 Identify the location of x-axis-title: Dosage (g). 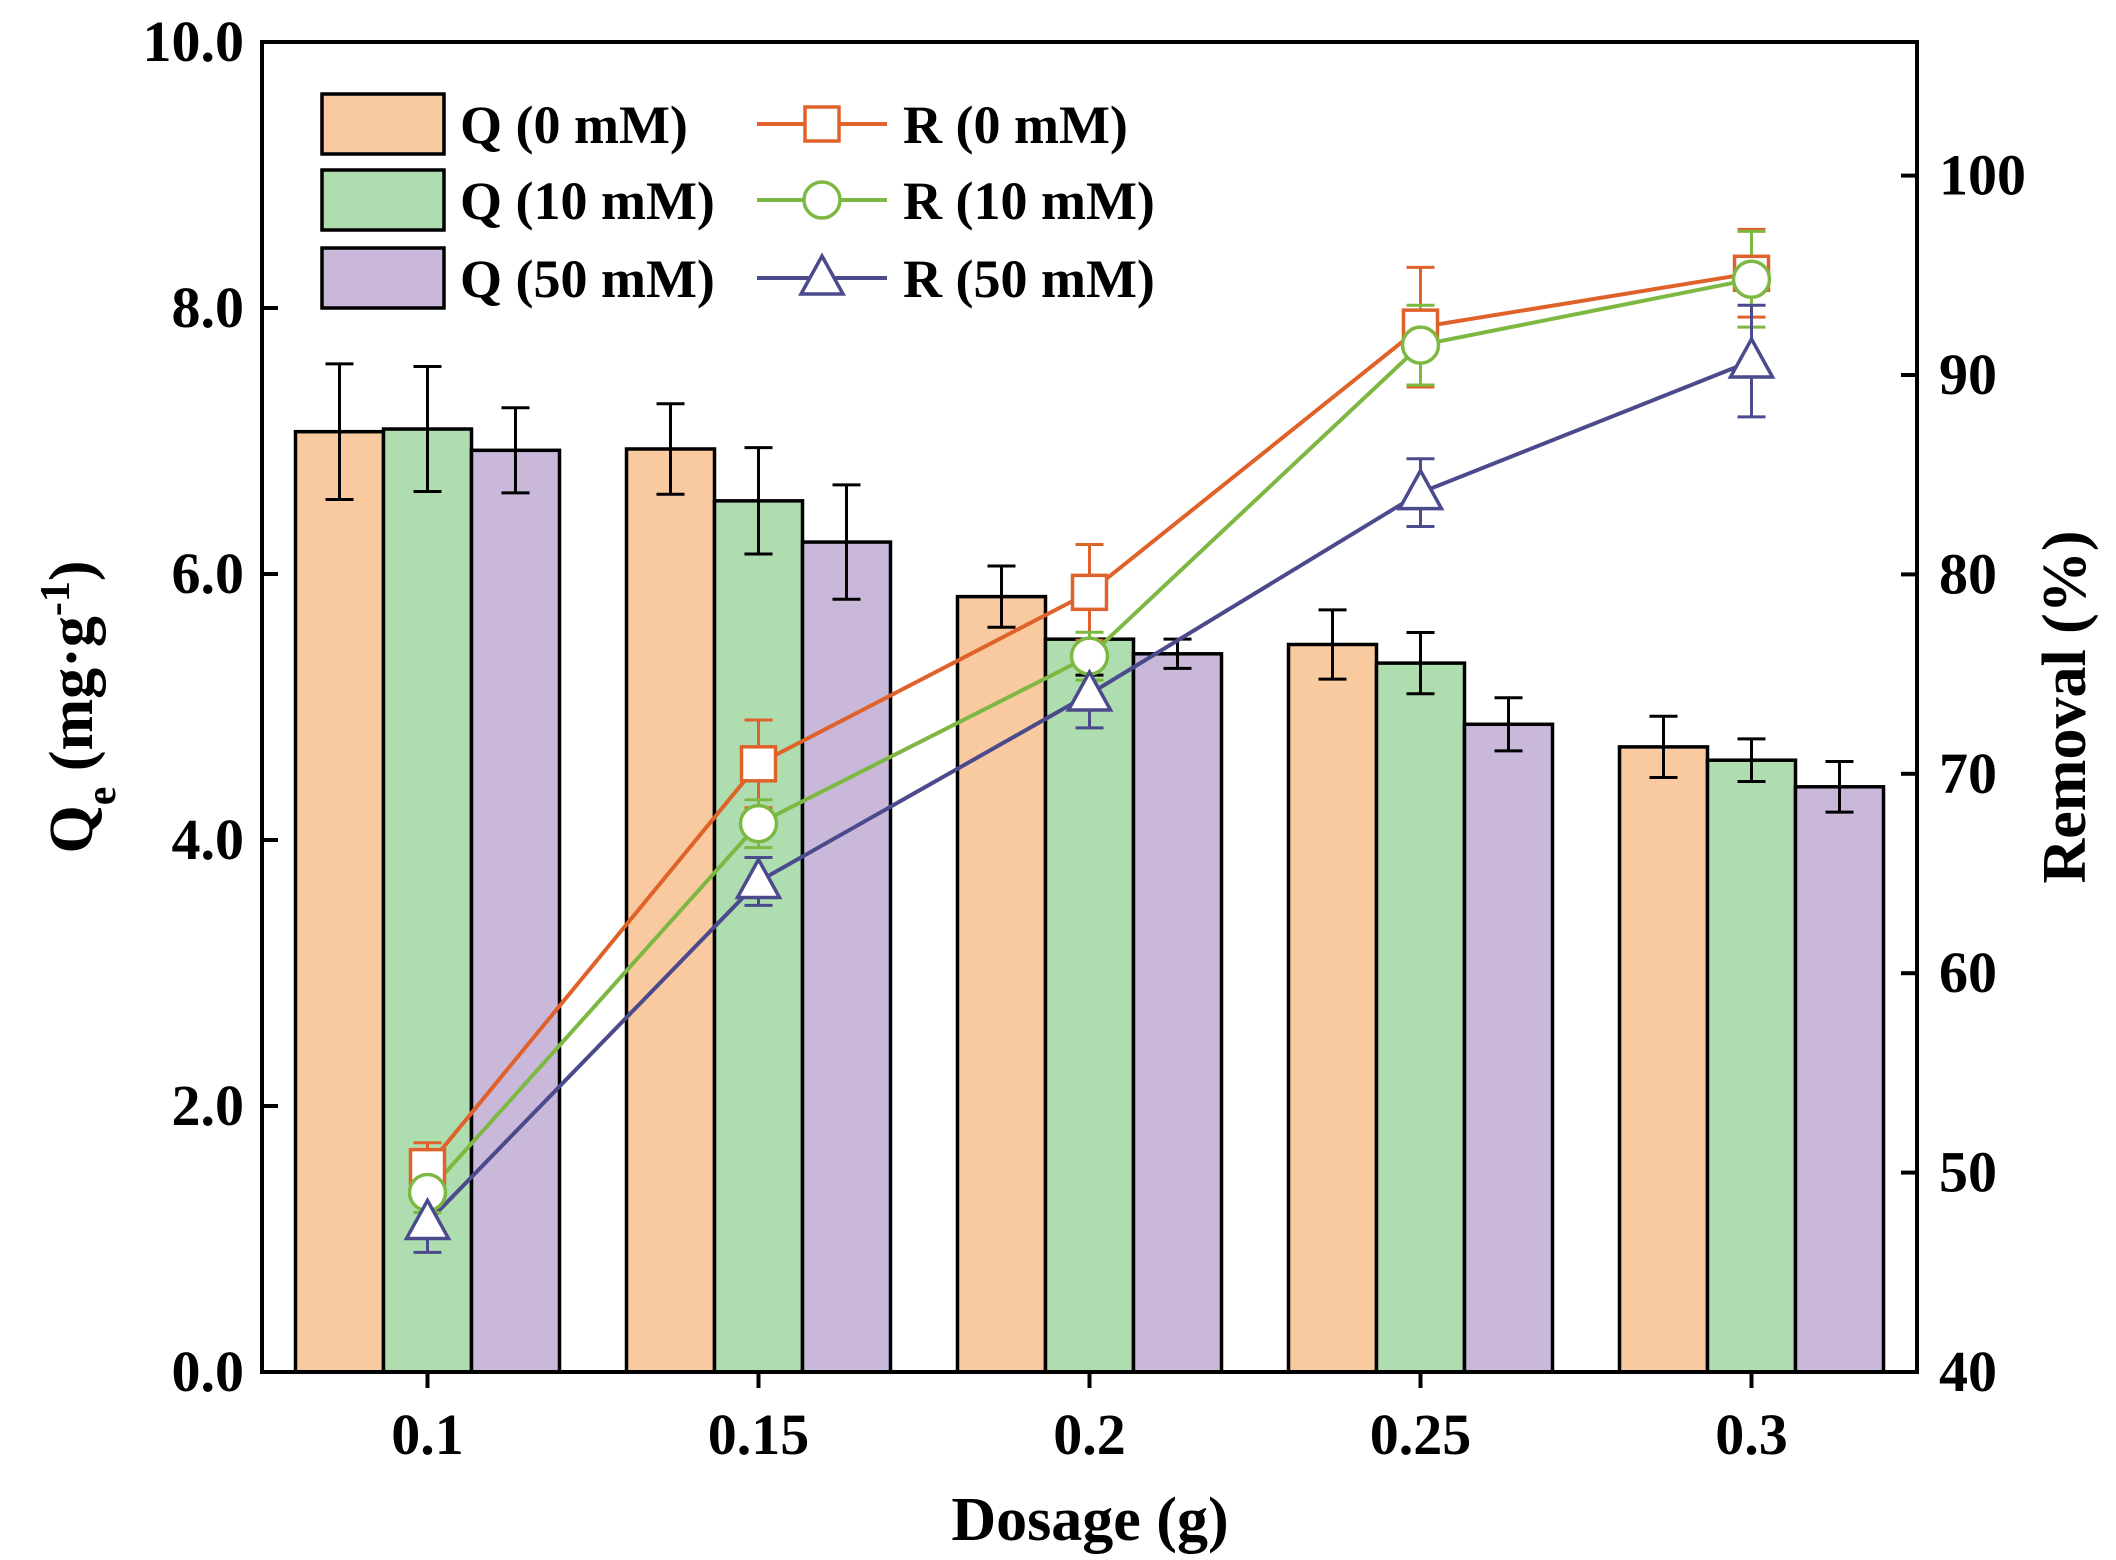
(1089, 1520).